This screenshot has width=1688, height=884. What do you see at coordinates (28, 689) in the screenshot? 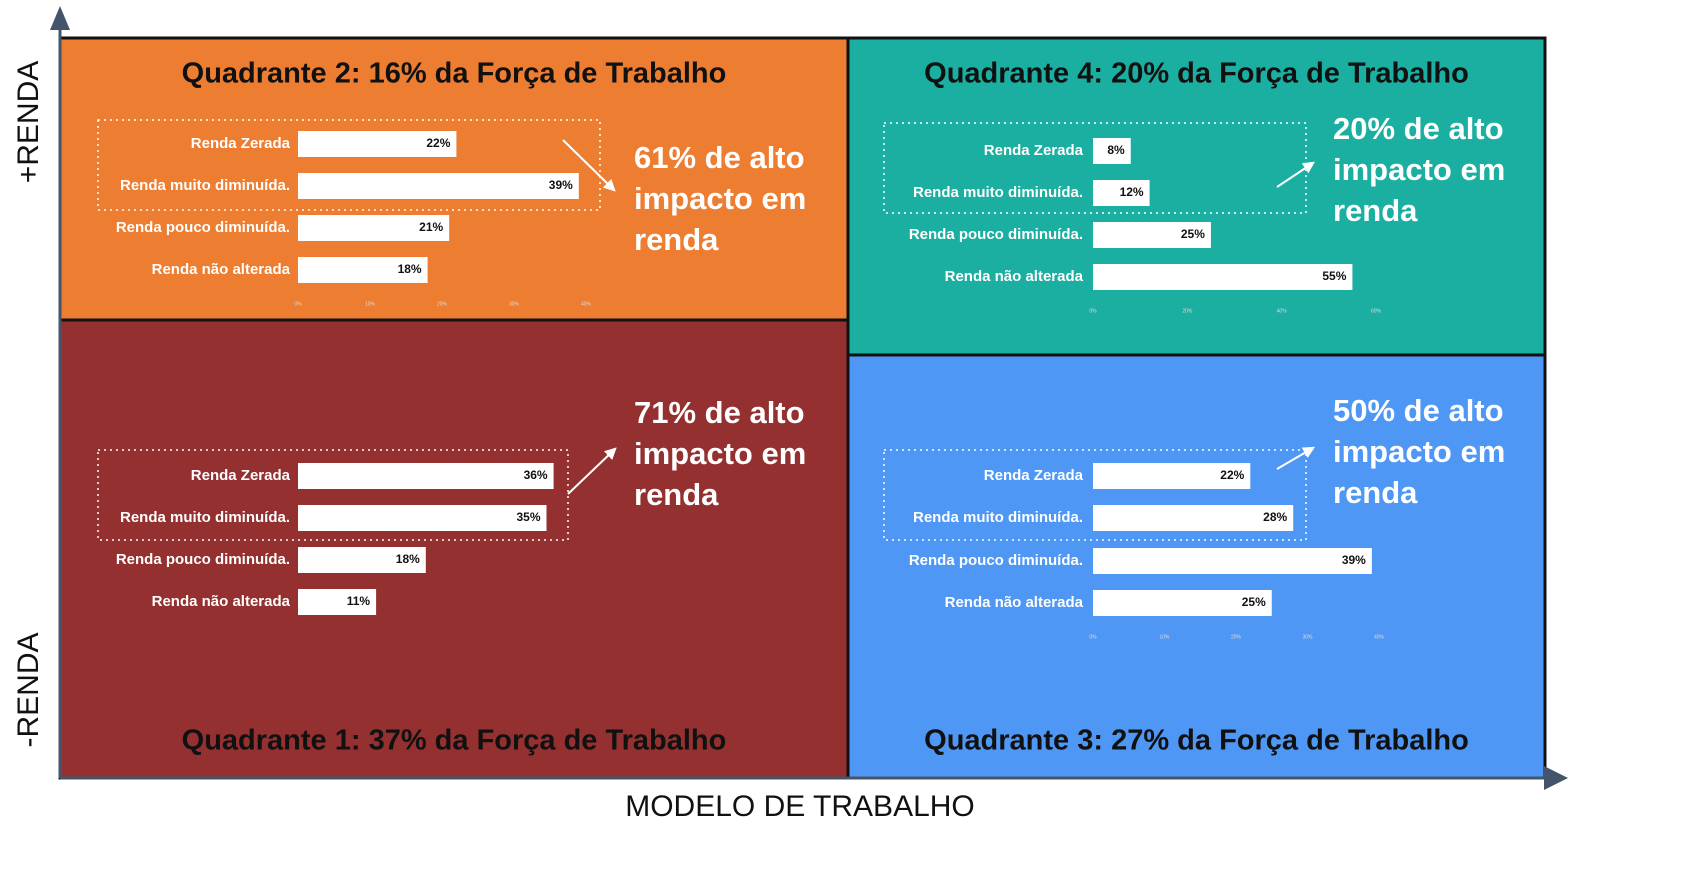
I see `y-axis-label-bottom: -RENDA` at bounding box center [28, 689].